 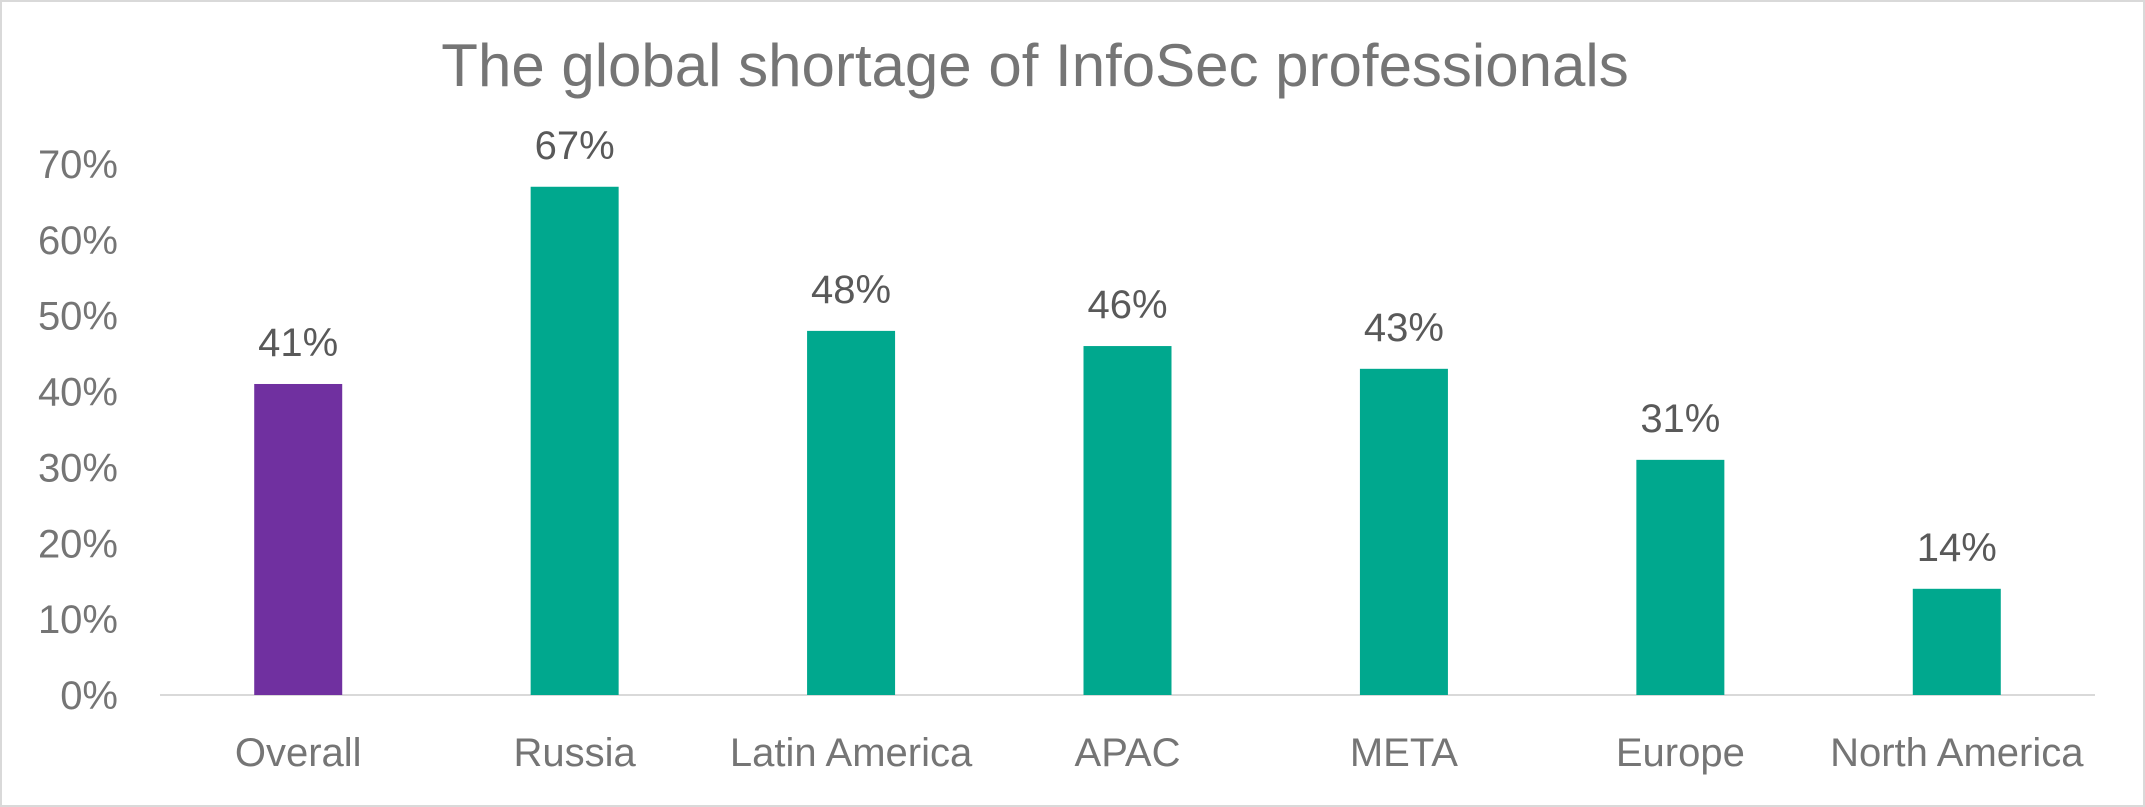 What do you see at coordinates (575, 753) in the screenshot?
I see `x-tick-label: Russia` at bounding box center [575, 753].